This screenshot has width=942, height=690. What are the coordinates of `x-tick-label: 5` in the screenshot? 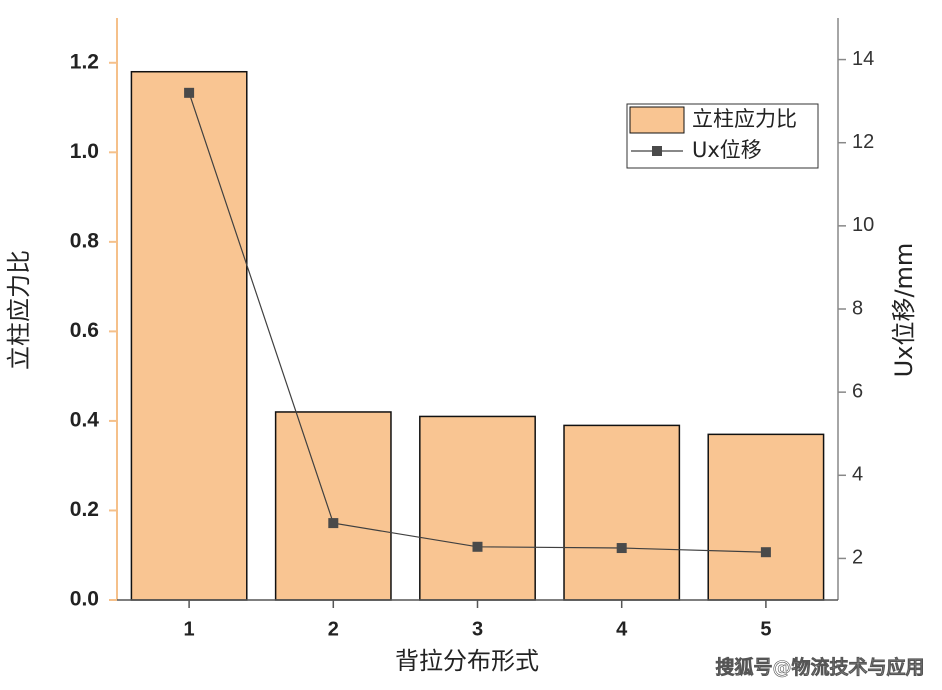 It's located at (765, 629).